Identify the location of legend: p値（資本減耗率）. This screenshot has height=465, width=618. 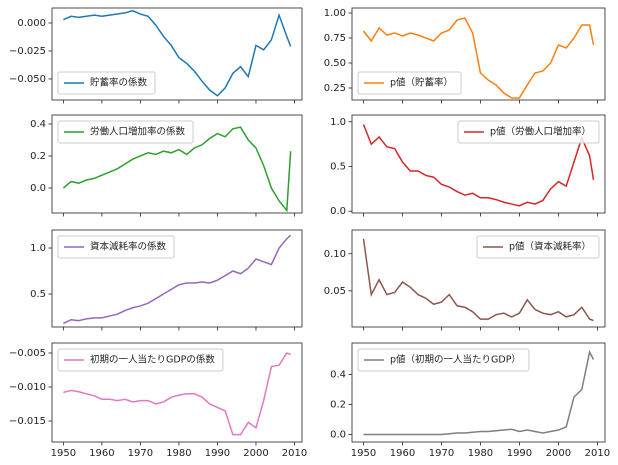
(538, 247).